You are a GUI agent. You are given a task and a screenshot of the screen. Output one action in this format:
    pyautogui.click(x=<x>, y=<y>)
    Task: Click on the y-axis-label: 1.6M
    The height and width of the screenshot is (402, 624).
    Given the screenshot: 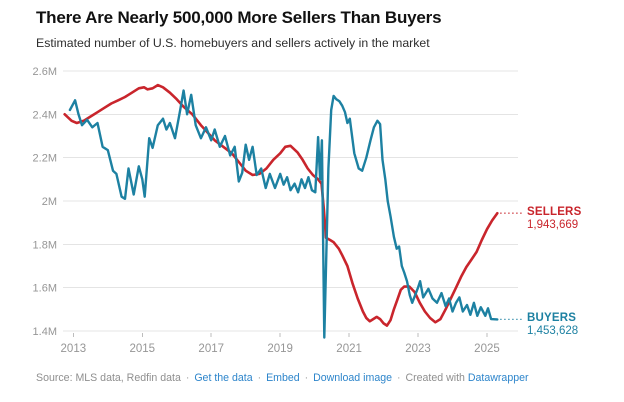 What is the action you would take?
    pyautogui.click(x=45, y=289)
    